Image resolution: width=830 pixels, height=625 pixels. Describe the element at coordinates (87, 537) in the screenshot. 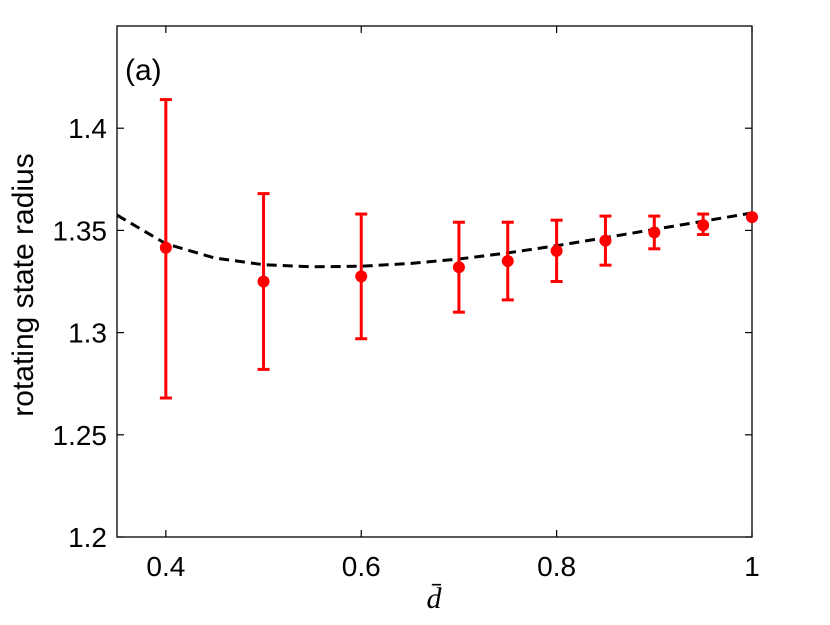

I see `y-tick-label: 1.2` at that location.